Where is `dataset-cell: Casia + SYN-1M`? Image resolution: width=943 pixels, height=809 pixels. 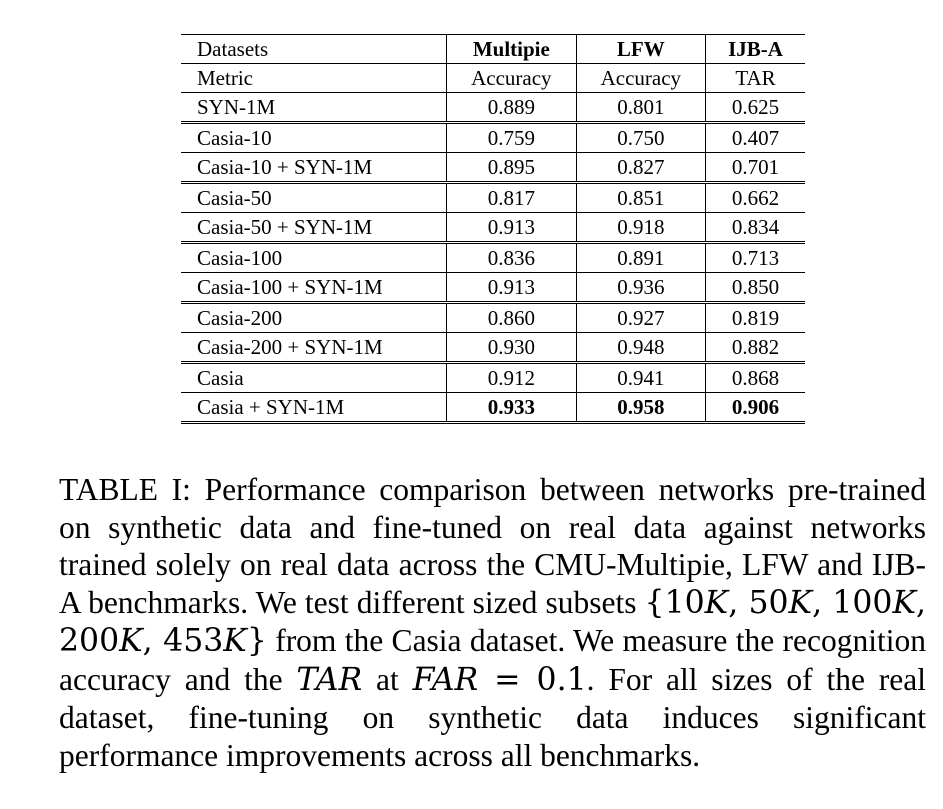
dataset-cell: Casia + SYN-1M is located at coordinates (314, 408).